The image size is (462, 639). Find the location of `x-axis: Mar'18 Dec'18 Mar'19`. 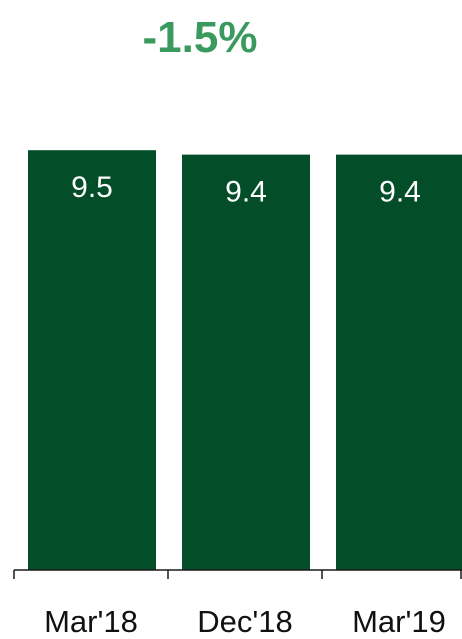

x-axis: Mar'18 Dec'18 Mar'19 is located at coordinates (237, 604).